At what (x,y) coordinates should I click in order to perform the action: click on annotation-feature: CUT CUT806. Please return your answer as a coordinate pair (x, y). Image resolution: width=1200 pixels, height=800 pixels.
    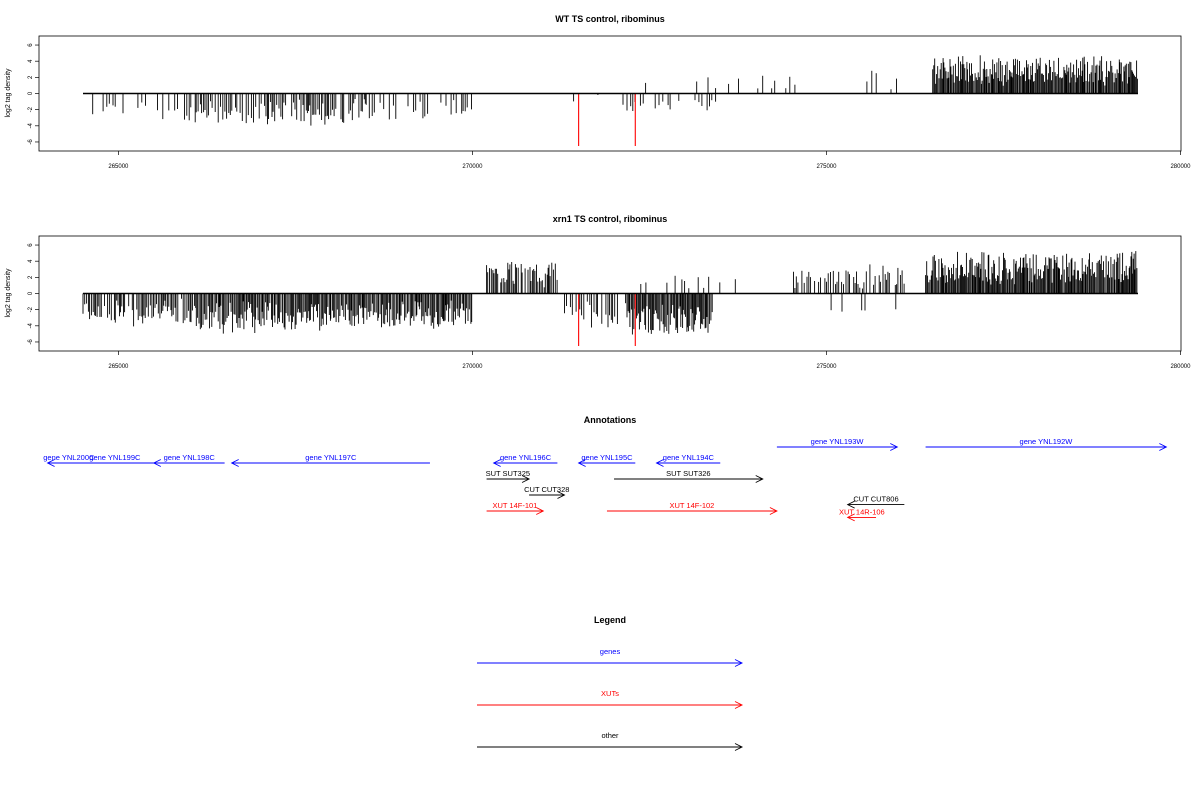
    Looking at the image, I should click on (875, 502).